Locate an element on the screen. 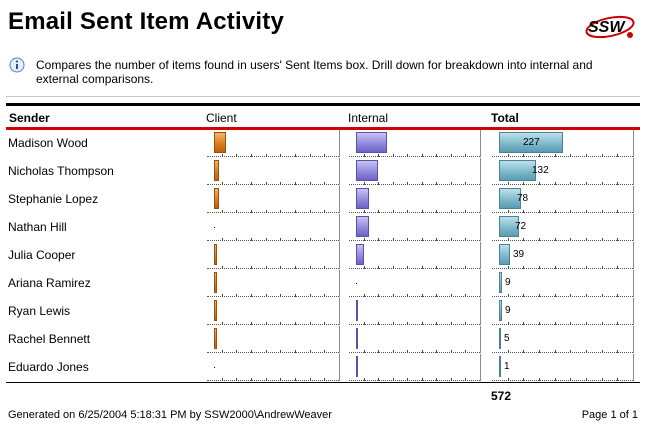  sender-name: Madison Wood is located at coordinates (48, 143).